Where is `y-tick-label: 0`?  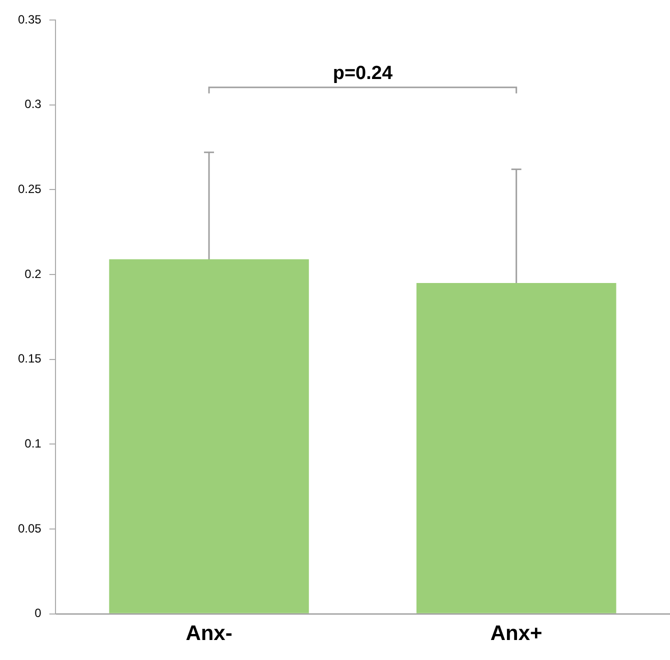 y-tick-label: 0 is located at coordinates (38, 613).